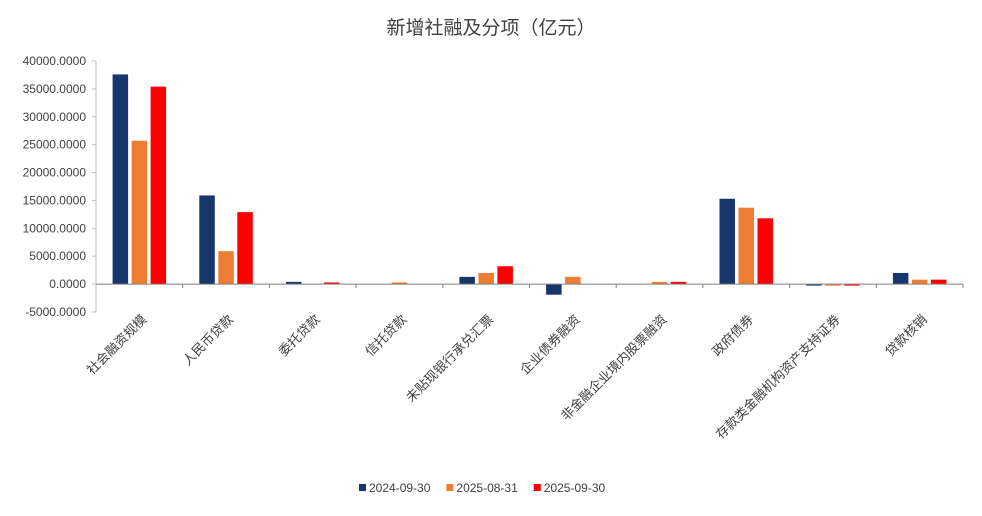  I want to click on bar-2025-08-31-人民币贷款, so click(226, 268).